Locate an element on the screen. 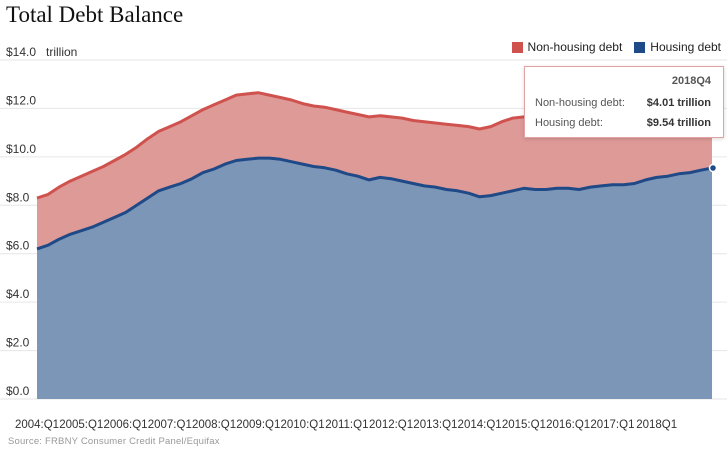 This screenshot has width=727, height=453. legend-label-housing: Housing debt is located at coordinates (685, 47).